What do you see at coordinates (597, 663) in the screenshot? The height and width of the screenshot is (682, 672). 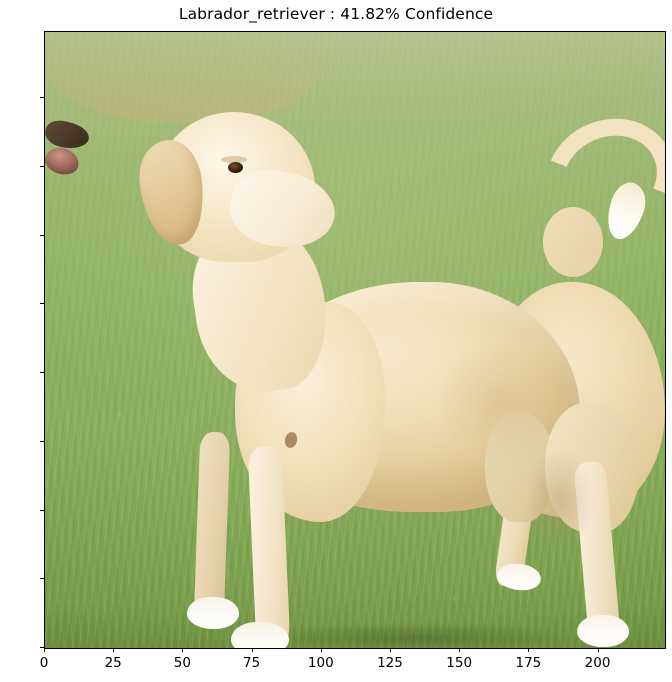 I see `x-tick-label: 200` at bounding box center [597, 663].